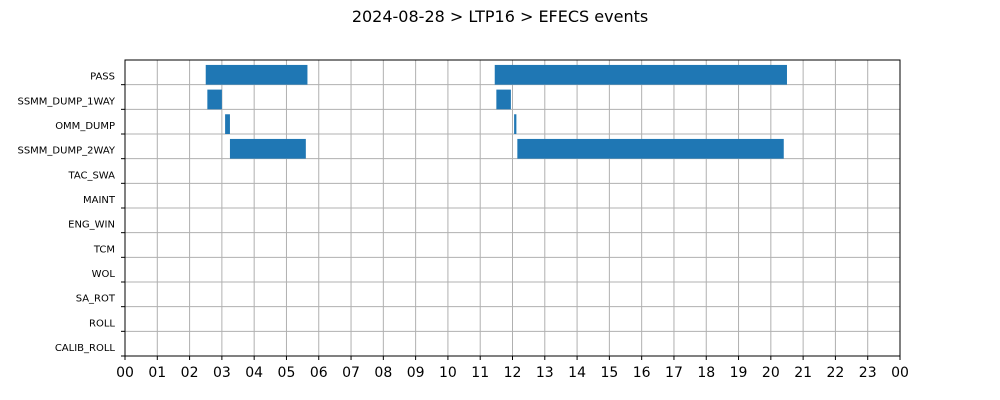 This screenshot has width=1000, height=400. What do you see at coordinates (448, 373) in the screenshot?
I see `x-tick-label: 10` at bounding box center [448, 373].